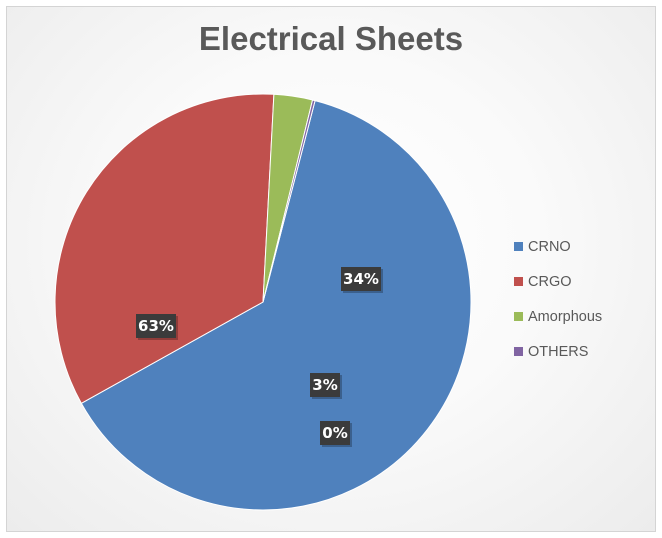  I want to click on legend-item-others: OTHERS, so click(584, 351).